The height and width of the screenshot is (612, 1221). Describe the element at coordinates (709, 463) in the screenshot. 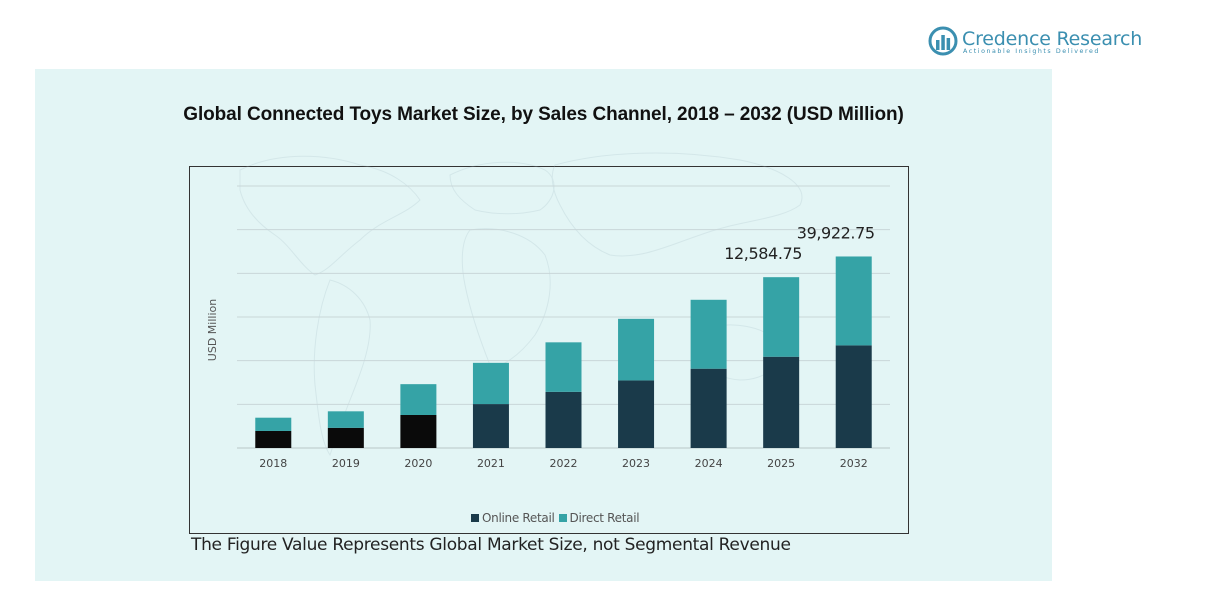

I see `x-tick-label: 2024` at that location.